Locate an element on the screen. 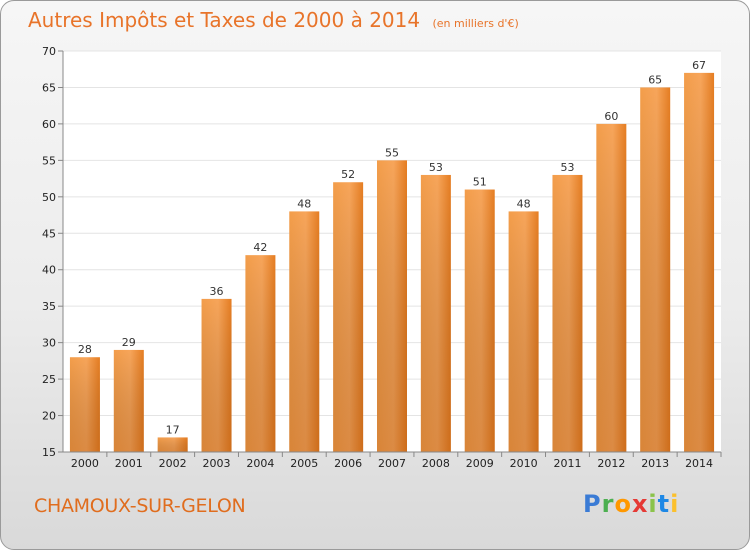 The width and height of the screenshot is (750, 550). y-tick-label: 55 is located at coordinates (49, 160).